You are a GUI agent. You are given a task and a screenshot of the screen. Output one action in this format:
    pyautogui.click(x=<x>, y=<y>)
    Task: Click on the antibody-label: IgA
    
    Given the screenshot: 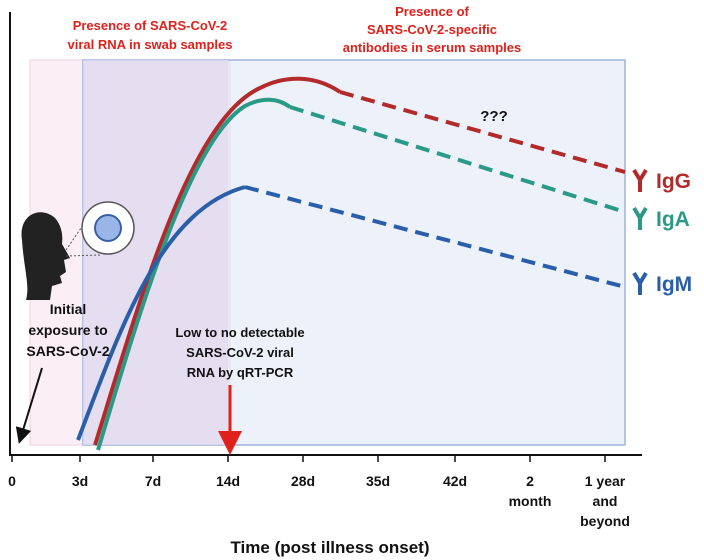 What is the action you would take?
    pyautogui.click(x=673, y=219)
    